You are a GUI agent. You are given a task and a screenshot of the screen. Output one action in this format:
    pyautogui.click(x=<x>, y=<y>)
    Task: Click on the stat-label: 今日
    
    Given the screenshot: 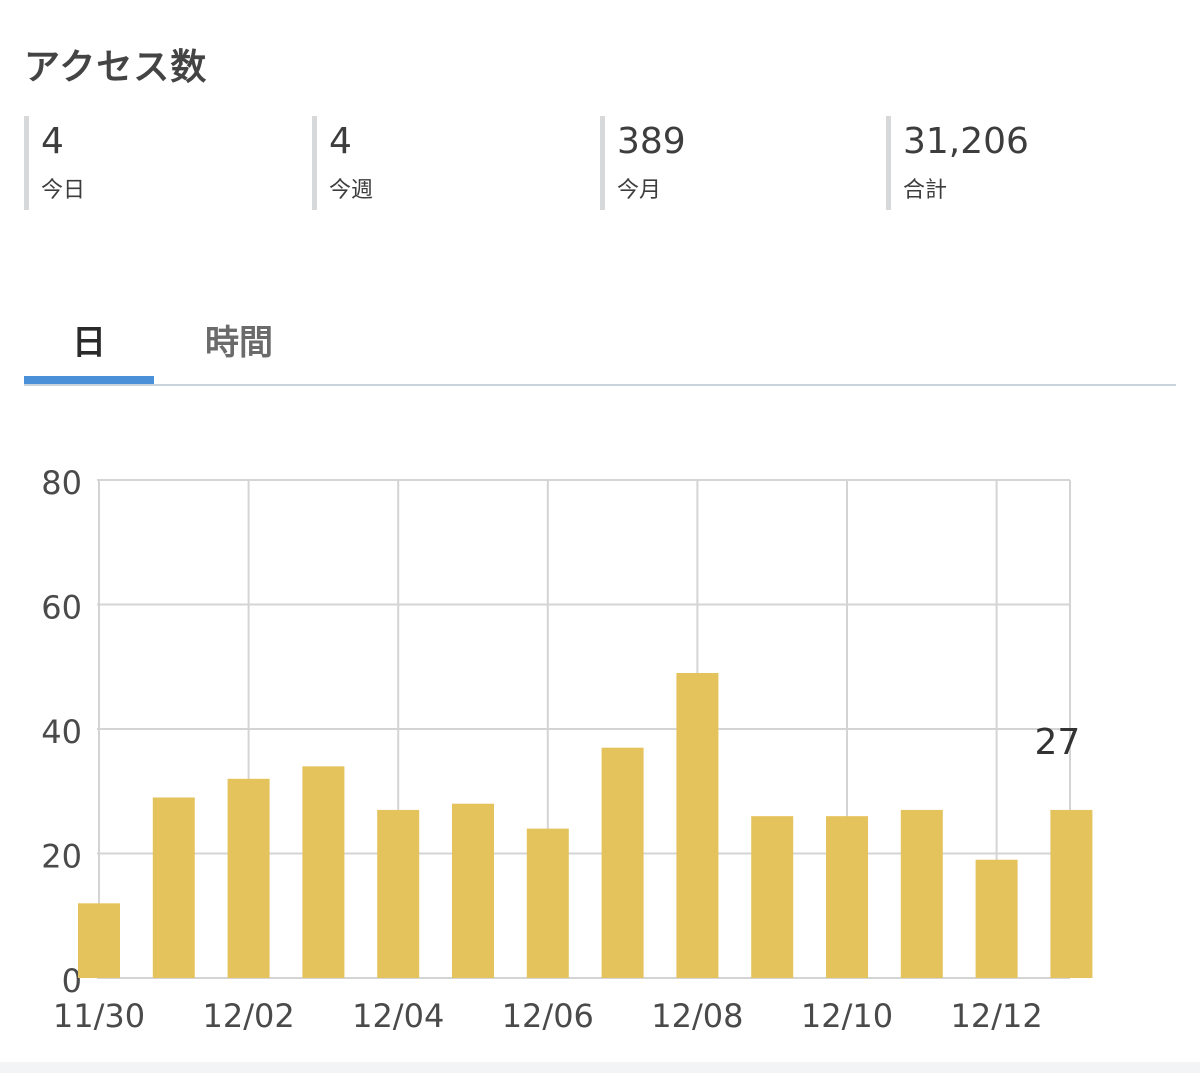 What is the action you would take?
    pyautogui.click(x=63, y=190)
    